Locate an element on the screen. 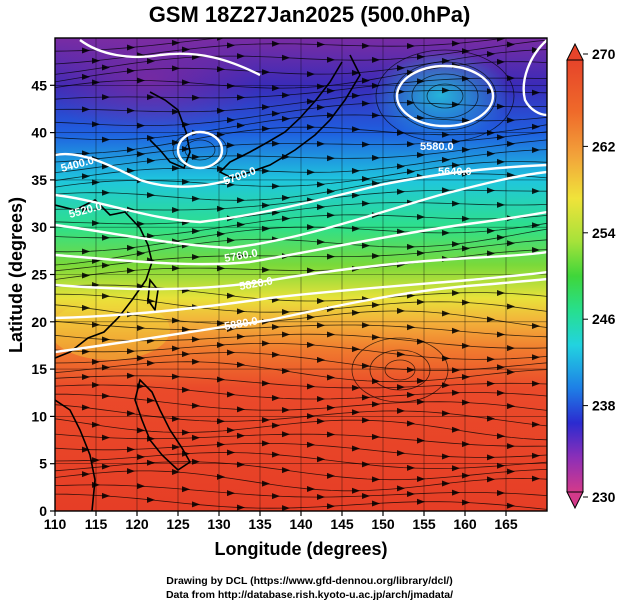  x-tick-label: 150 is located at coordinates (383, 524).